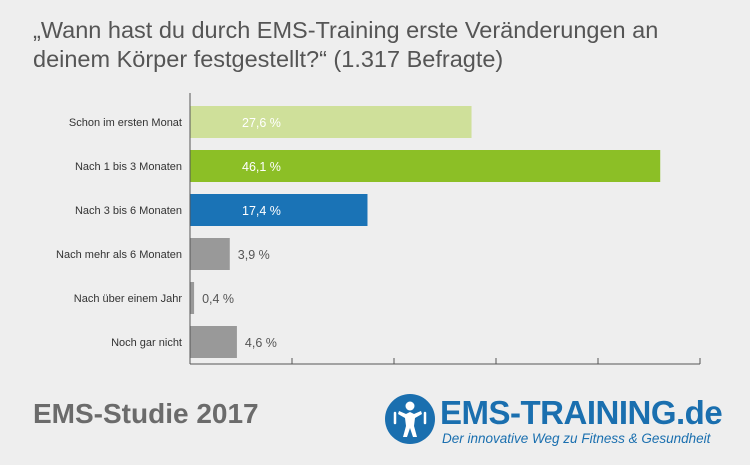 This screenshot has width=750, height=465. I want to click on category-label-3: Nach mehr als 6 Monaten, so click(119, 255).